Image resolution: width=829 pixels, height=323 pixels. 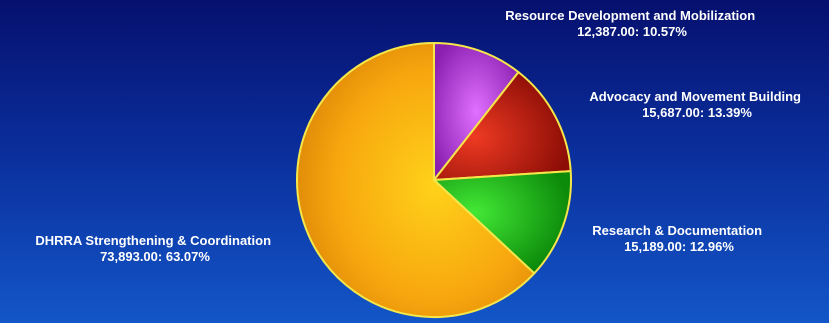 I want to click on slice-advocacy, so click(x=502, y=126).